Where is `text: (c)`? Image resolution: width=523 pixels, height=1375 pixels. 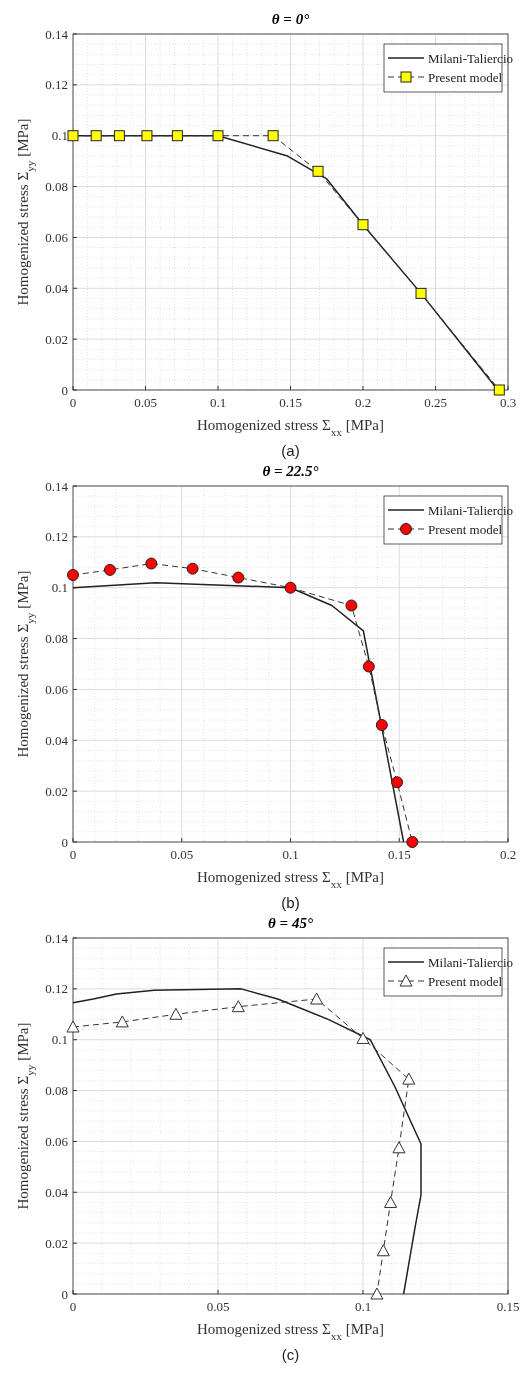 text: (c) is located at coordinates (290, 1354).